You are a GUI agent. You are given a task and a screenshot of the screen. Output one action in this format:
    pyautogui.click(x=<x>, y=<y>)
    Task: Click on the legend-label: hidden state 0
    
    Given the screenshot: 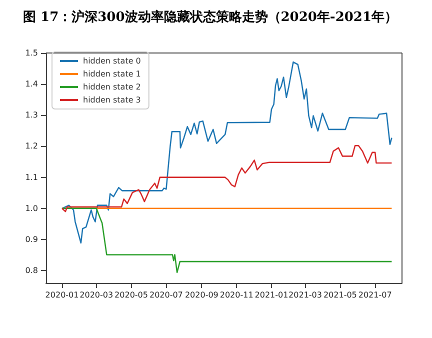 What is the action you would take?
    pyautogui.click(x=112, y=61)
    